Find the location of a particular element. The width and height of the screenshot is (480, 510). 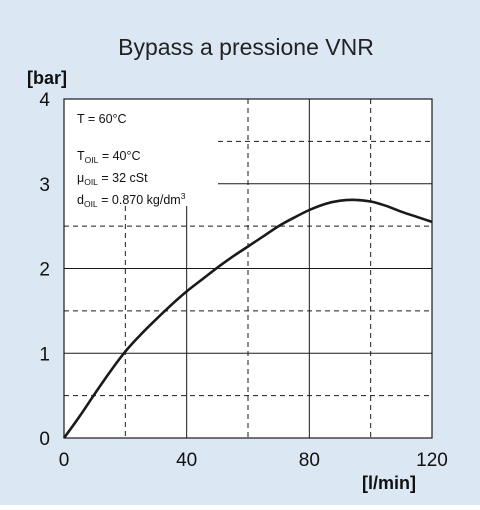

chart-title: Bypass a pressione VNR is located at coordinates (246, 47).